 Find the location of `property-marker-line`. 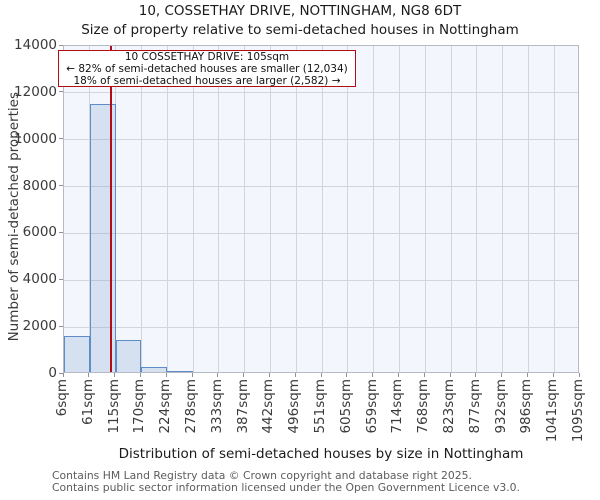

property-marker-line is located at coordinates (110, 209).